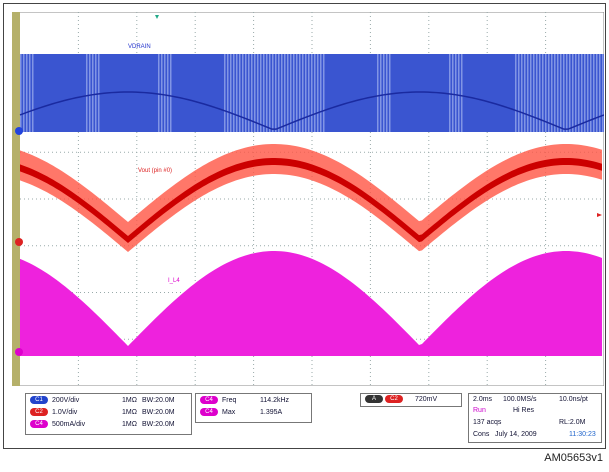 Image resolution: width=609 pixels, height=472 pixels. Describe the element at coordinates (394, 399) in the screenshot. I see `trigger-channel: C2` at that location.